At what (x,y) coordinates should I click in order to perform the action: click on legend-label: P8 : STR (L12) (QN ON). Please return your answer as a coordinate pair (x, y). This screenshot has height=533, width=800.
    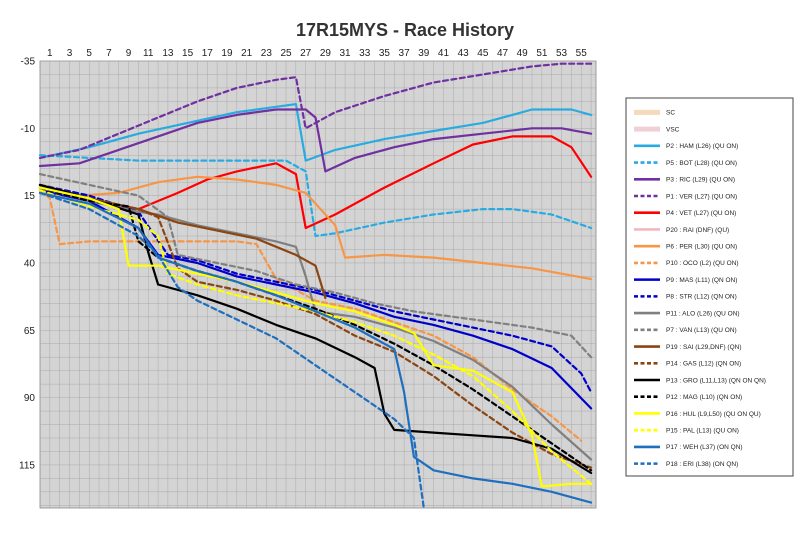
    Looking at the image, I should click on (701, 297).